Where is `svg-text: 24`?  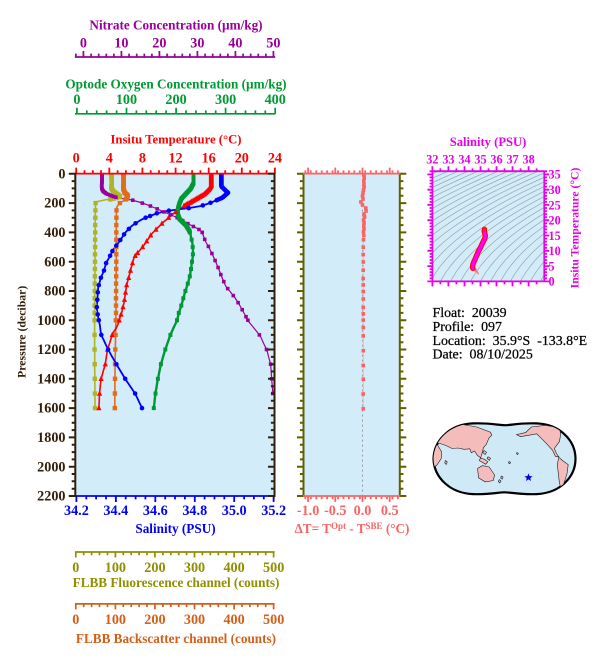
svg-text: 24 is located at coordinates (275, 159).